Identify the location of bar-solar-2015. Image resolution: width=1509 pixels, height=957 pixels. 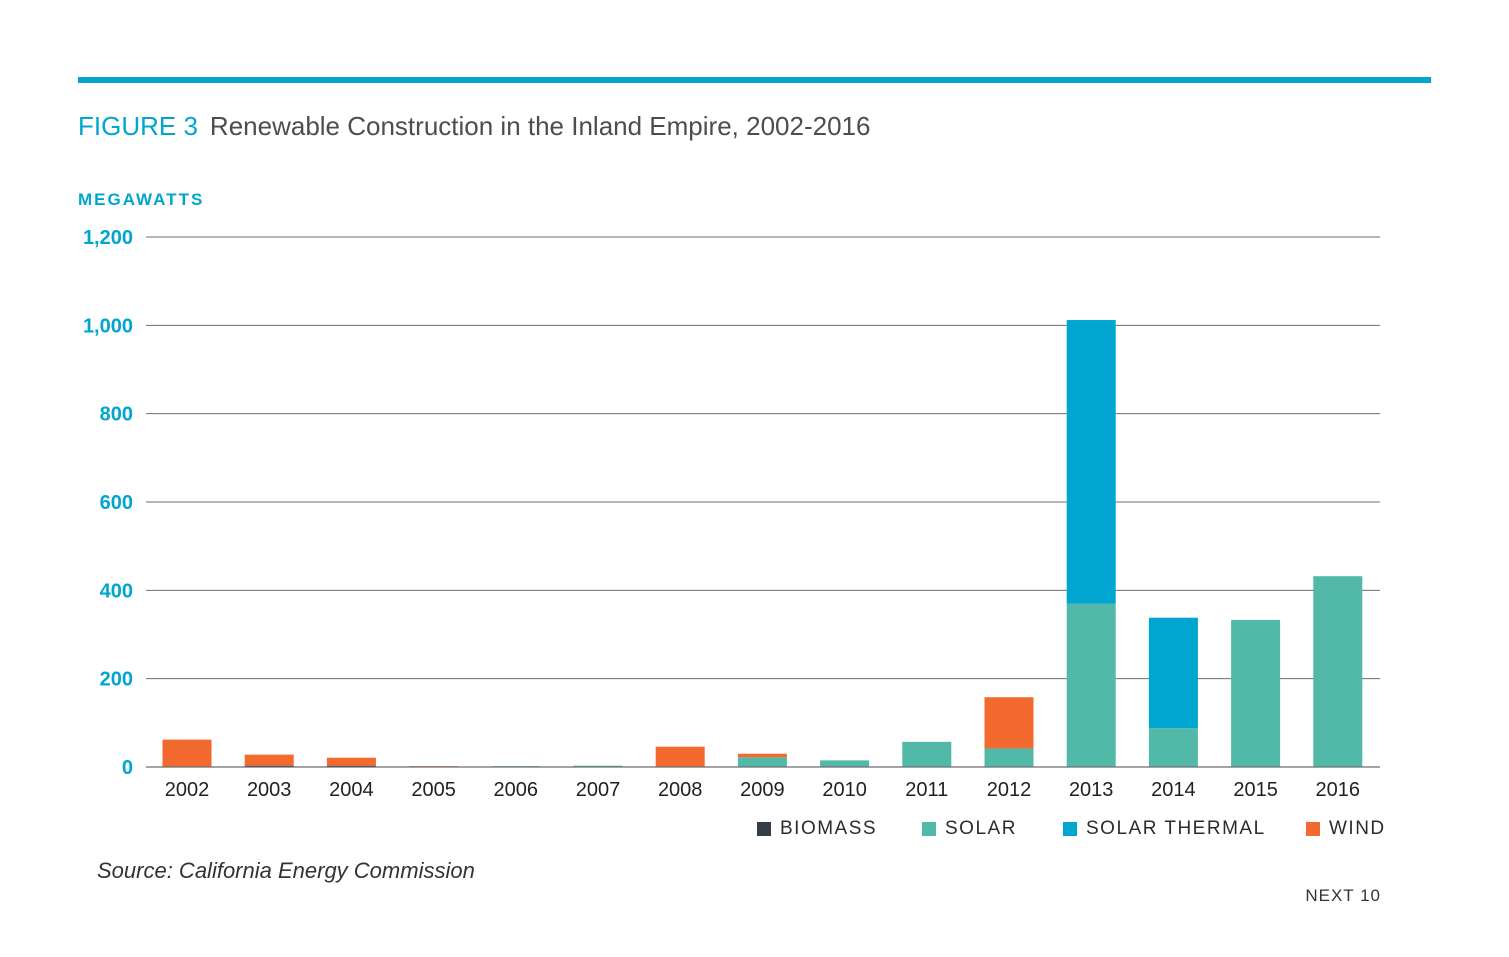
(1256, 693).